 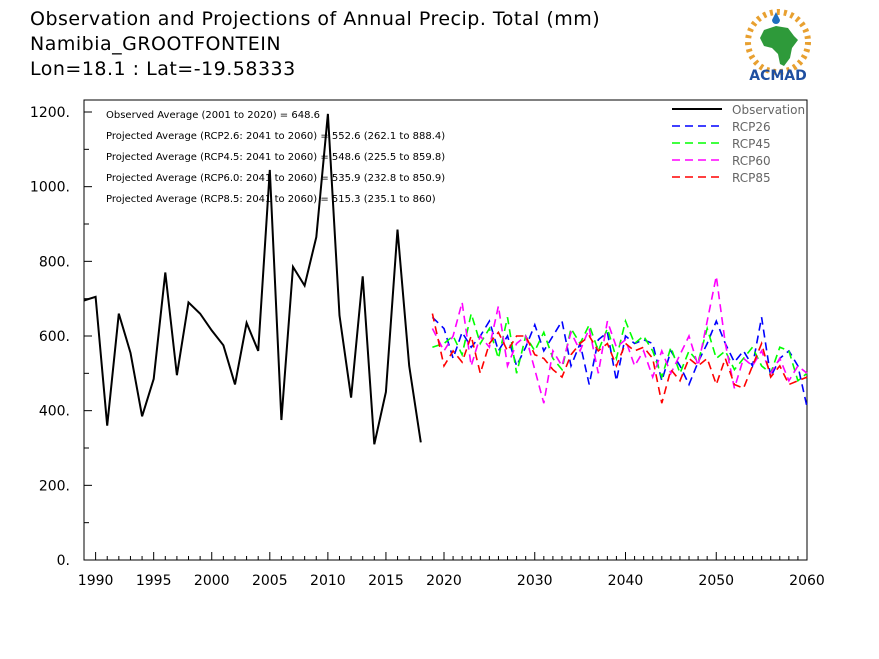 I want to click on y-tick-label: 1000., so click(x=50, y=188).